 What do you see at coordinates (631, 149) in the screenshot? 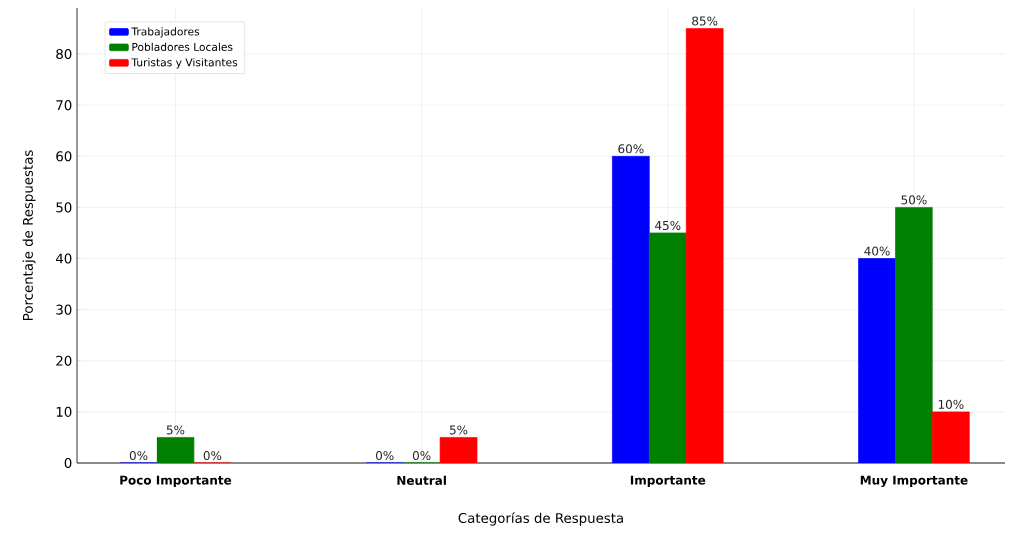
I see `data-label: 60%` at bounding box center [631, 149].